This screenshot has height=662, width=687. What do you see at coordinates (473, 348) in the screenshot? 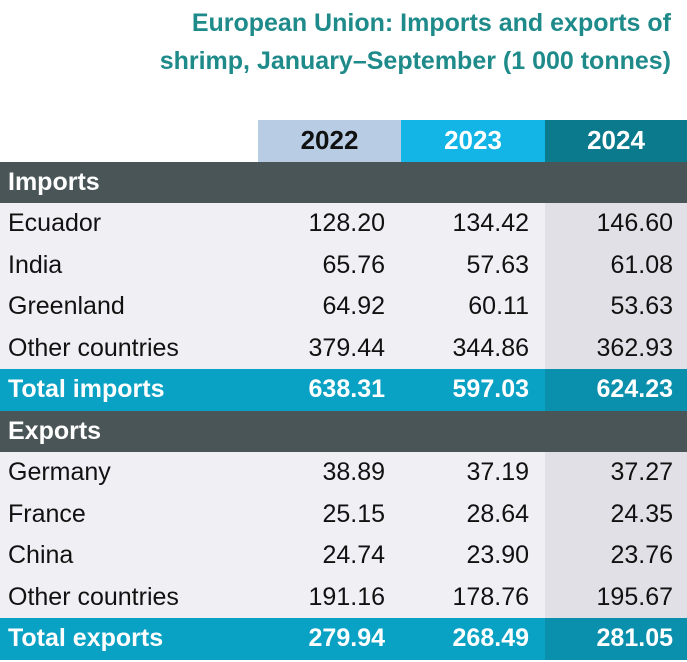
I see `value-cell: 344.86` at bounding box center [473, 348].